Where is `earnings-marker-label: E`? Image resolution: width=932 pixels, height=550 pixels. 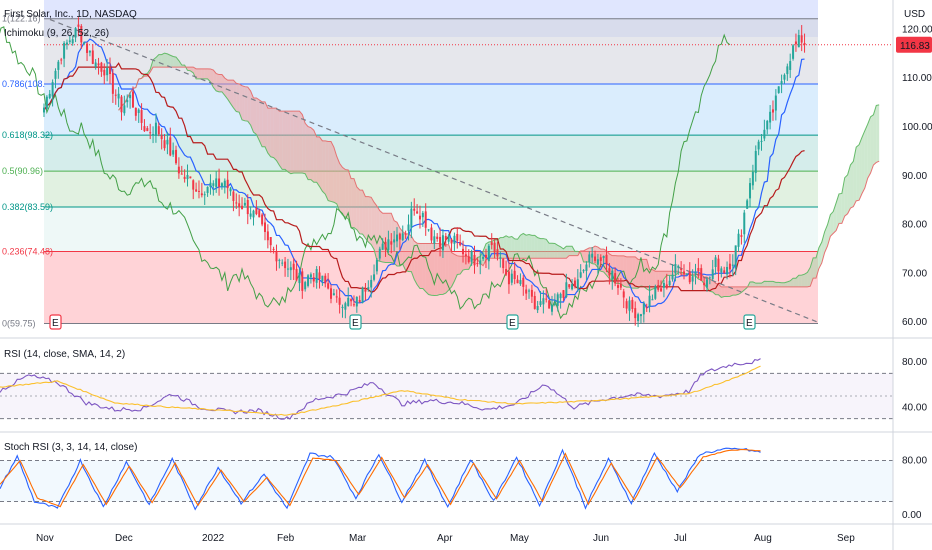 earnings-marker-label: E is located at coordinates (512, 323).